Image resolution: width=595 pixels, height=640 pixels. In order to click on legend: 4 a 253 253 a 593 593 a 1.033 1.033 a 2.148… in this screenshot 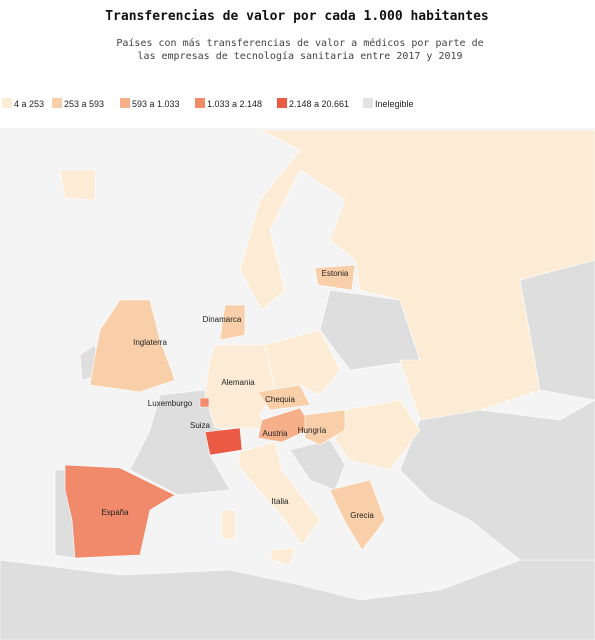, I will do `click(208, 103)`.